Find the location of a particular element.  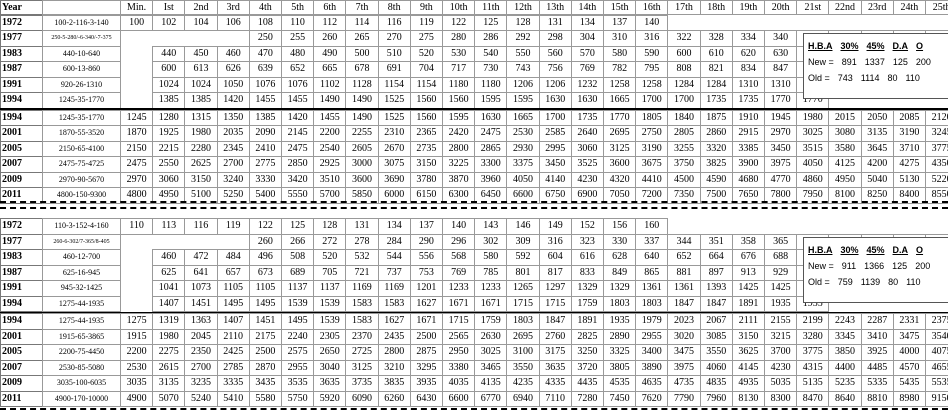

value-cell: 140 is located at coordinates (652, 22).